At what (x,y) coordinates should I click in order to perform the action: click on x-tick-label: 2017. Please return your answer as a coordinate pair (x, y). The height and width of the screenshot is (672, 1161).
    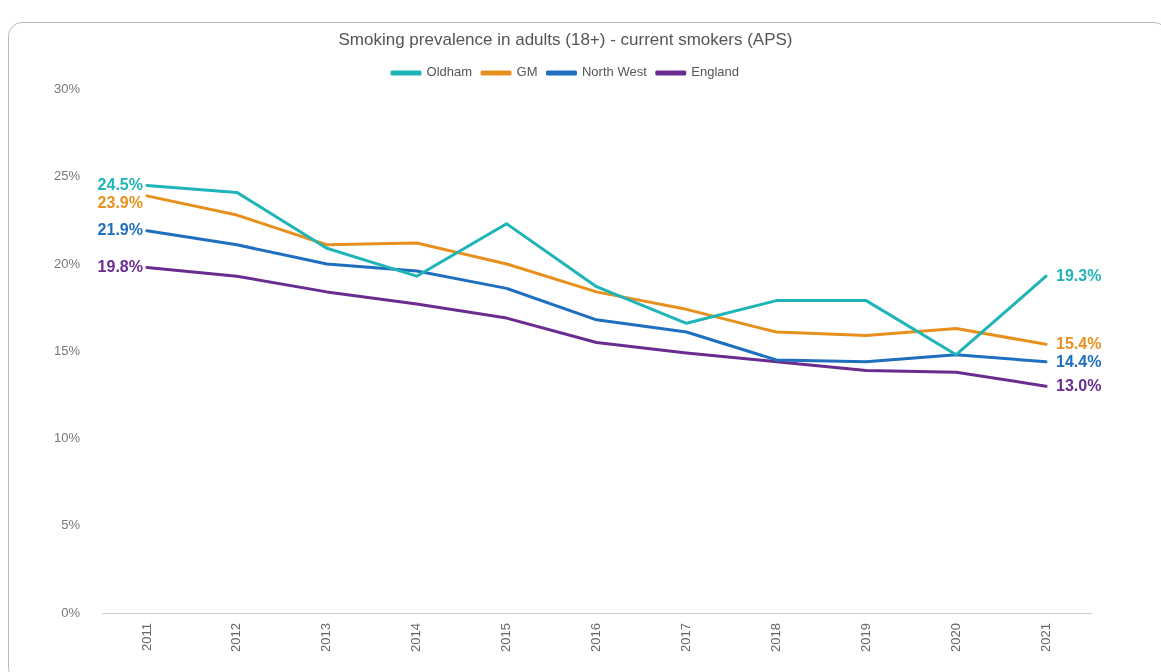
    Looking at the image, I should click on (685, 637).